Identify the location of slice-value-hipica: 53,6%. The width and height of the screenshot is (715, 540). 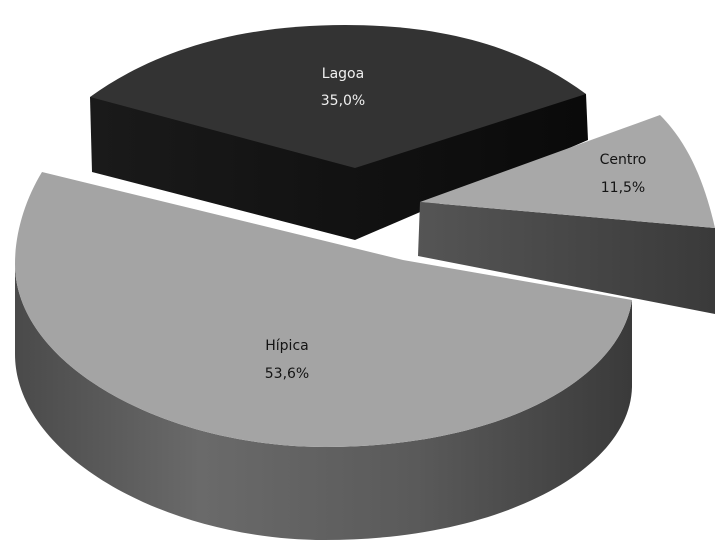
(287, 374).